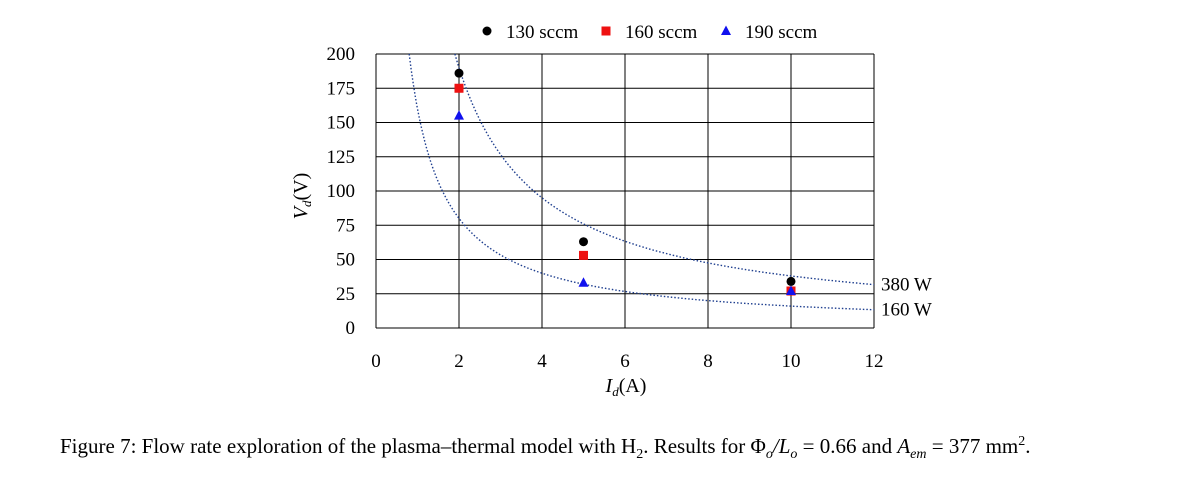 The height and width of the screenshot is (494, 1186). I want to click on data-points, so click(625, 182).